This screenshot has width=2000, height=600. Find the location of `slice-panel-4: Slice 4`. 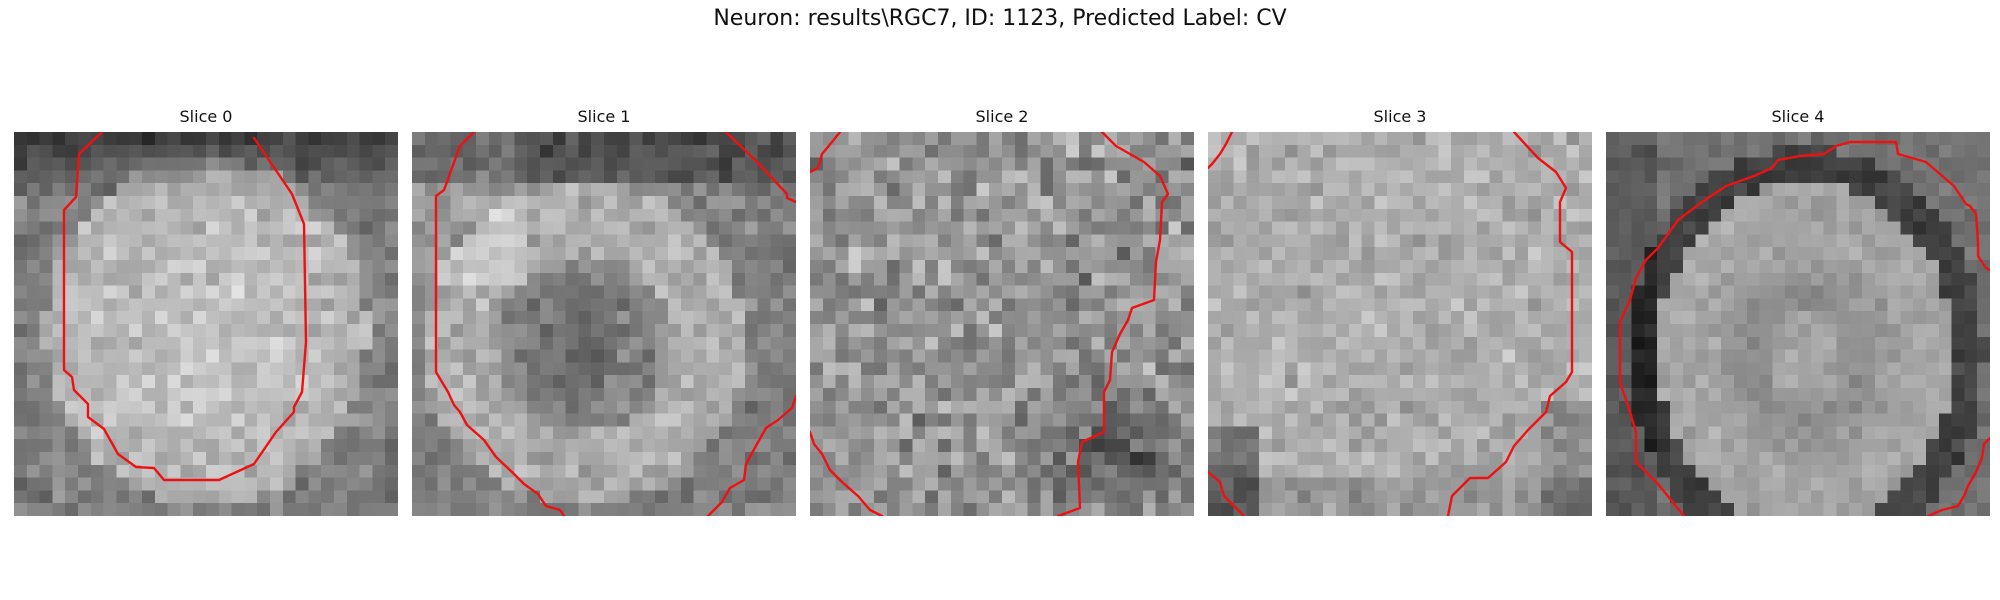

slice-panel-4: Slice 4 is located at coordinates (1798, 311).